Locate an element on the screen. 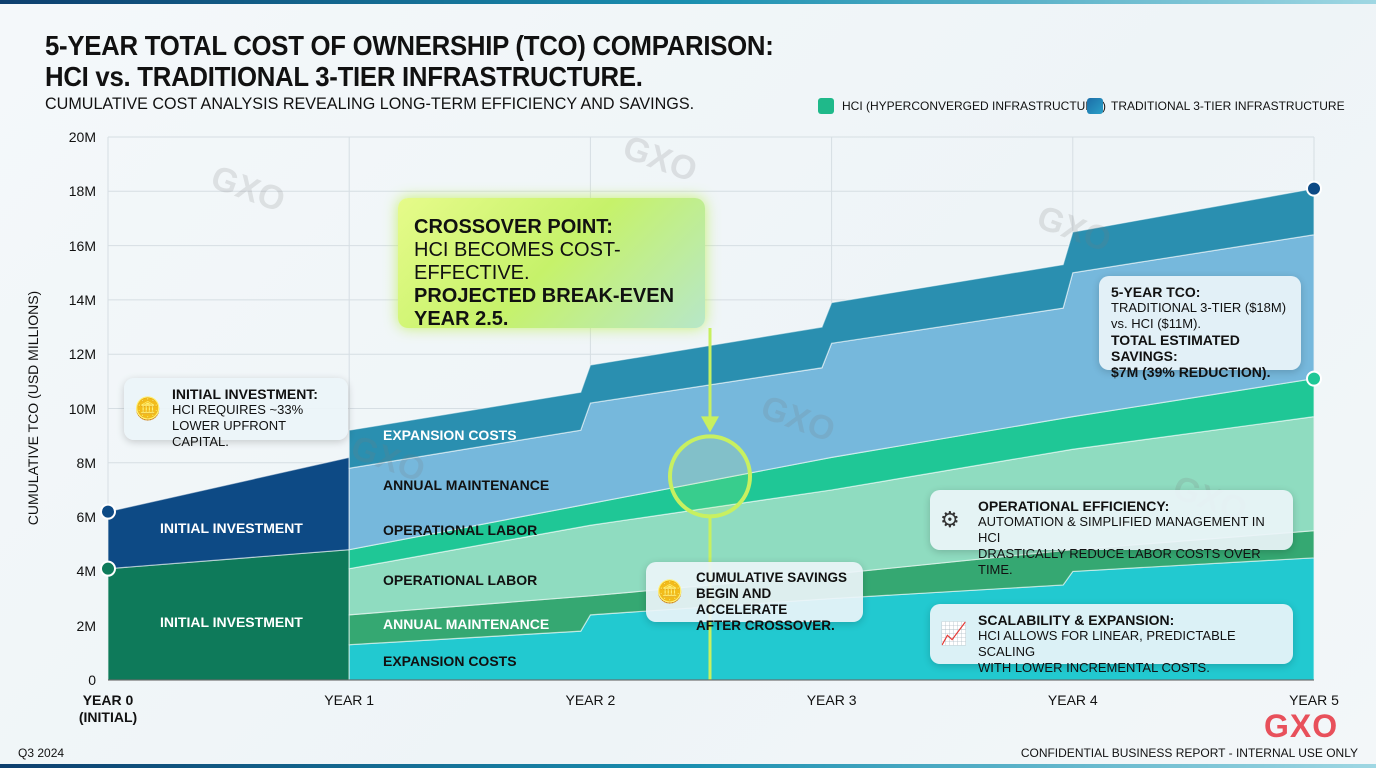  band-traditional-initial-investment is located at coordinates (228, 513).